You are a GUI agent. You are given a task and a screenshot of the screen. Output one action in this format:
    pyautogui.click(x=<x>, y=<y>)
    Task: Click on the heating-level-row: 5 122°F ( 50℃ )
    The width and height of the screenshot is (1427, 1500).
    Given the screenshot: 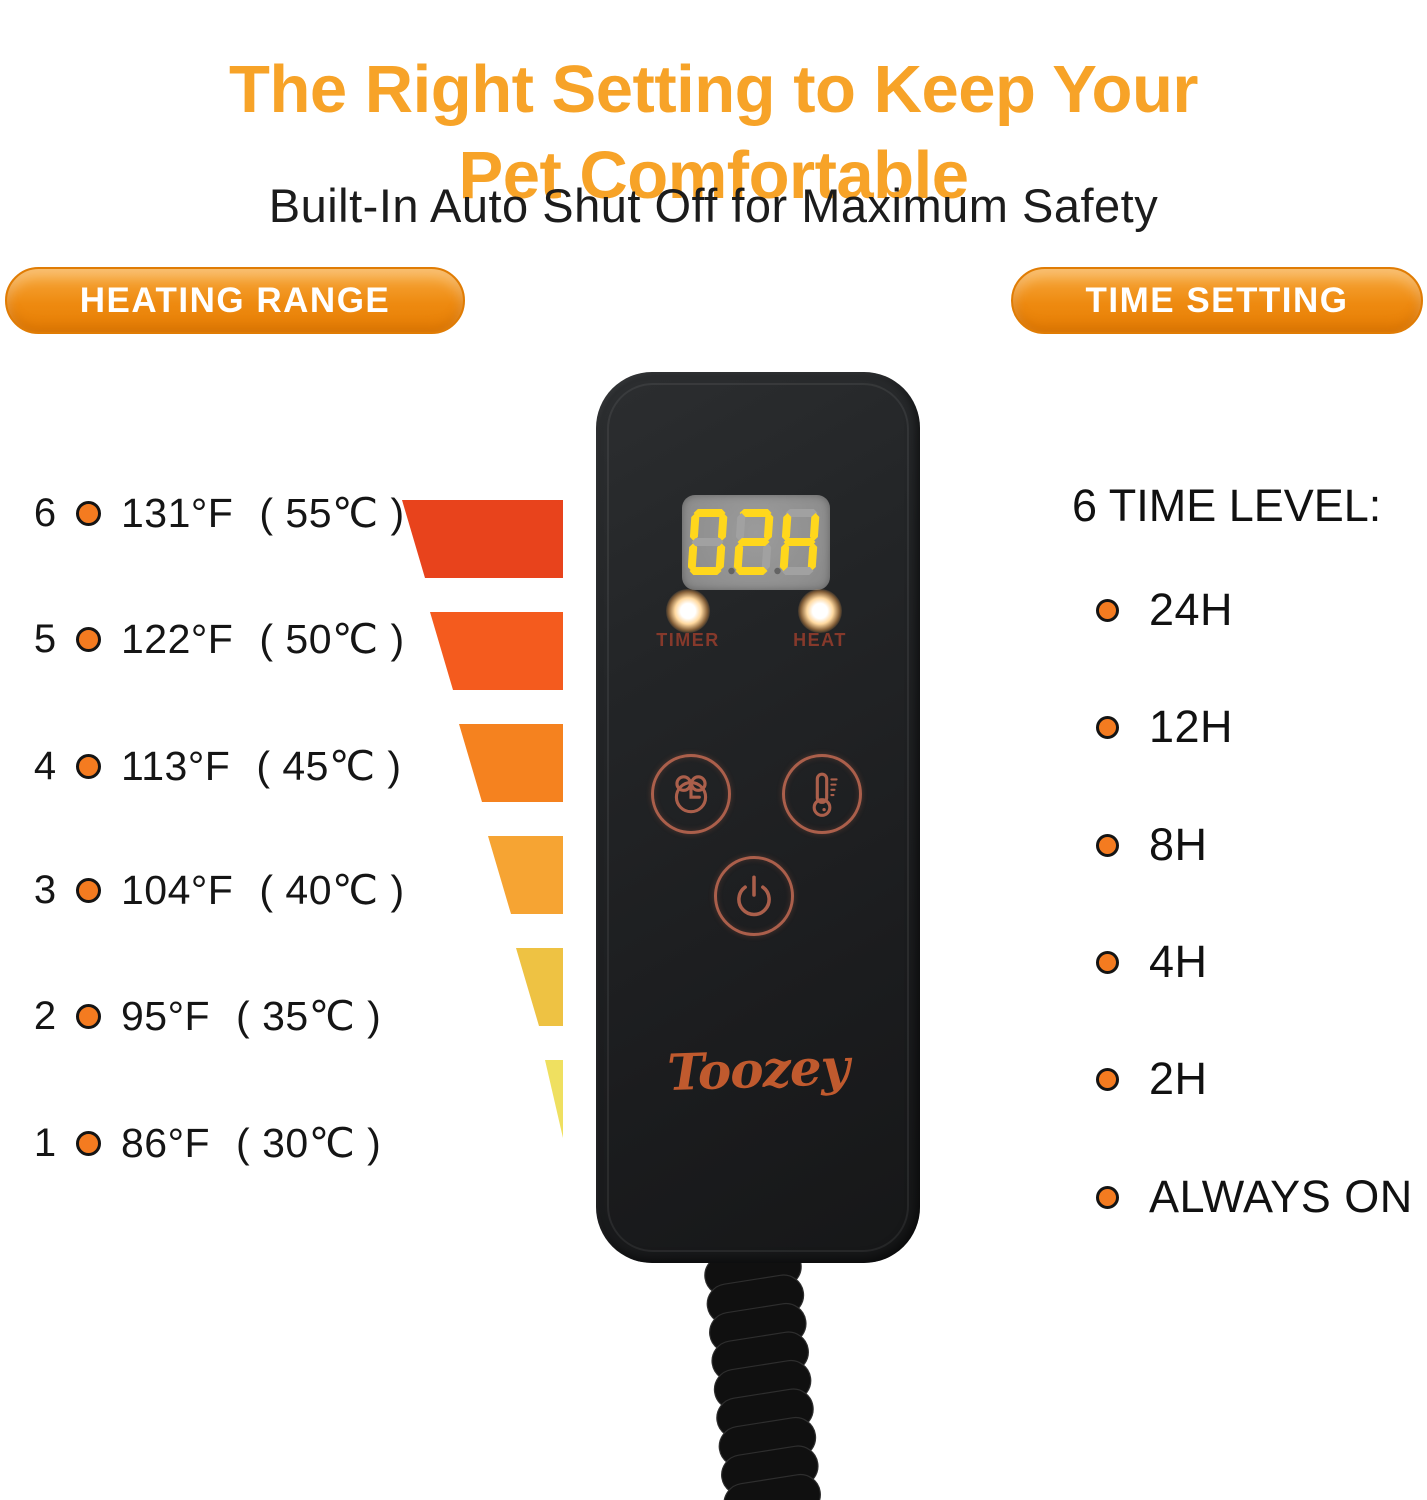 What is the action you would take?
    pyautogui.click(x=216, y=639)
    